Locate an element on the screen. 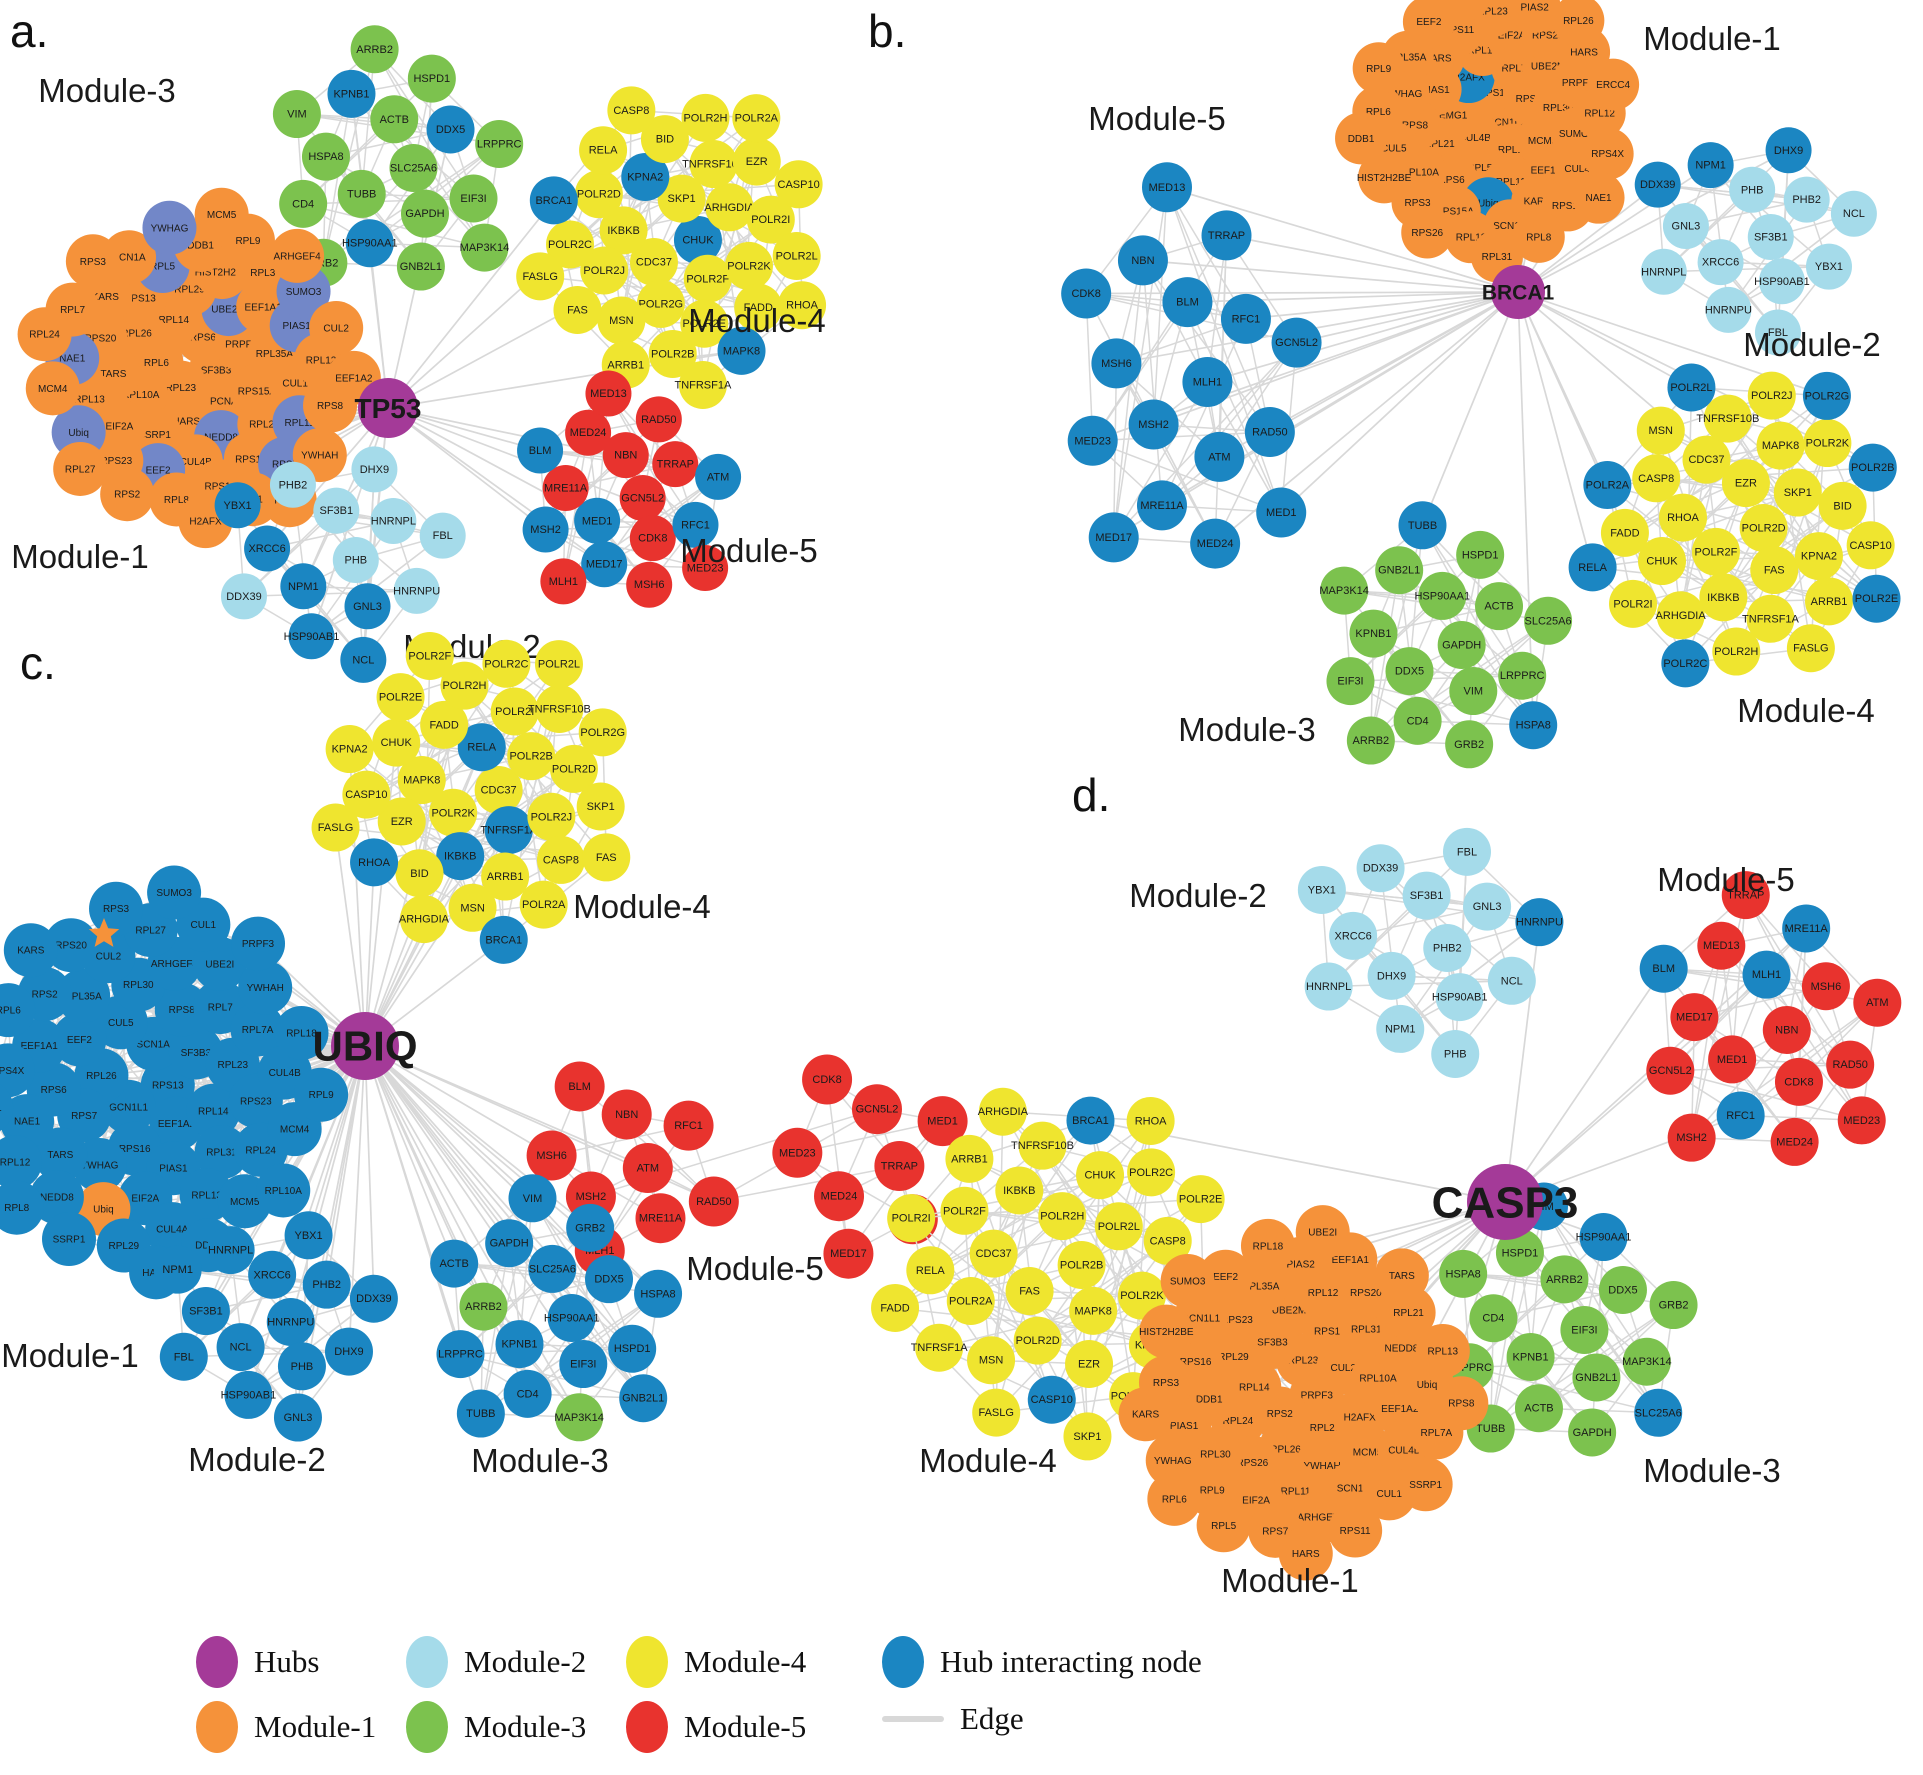  node-label: XRCC6 is located at coordinates (266, 549).